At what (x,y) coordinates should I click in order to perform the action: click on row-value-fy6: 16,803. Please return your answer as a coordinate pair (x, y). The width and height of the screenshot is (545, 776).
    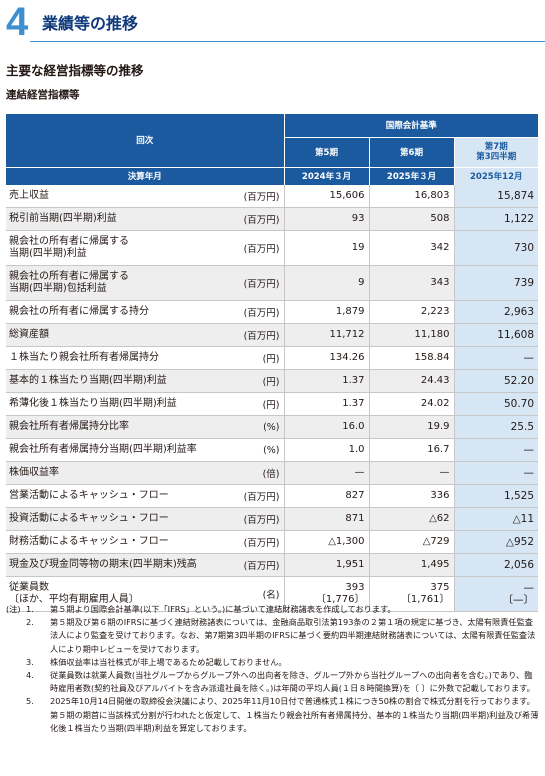
    Looking at the image, I should click on (412, 196).